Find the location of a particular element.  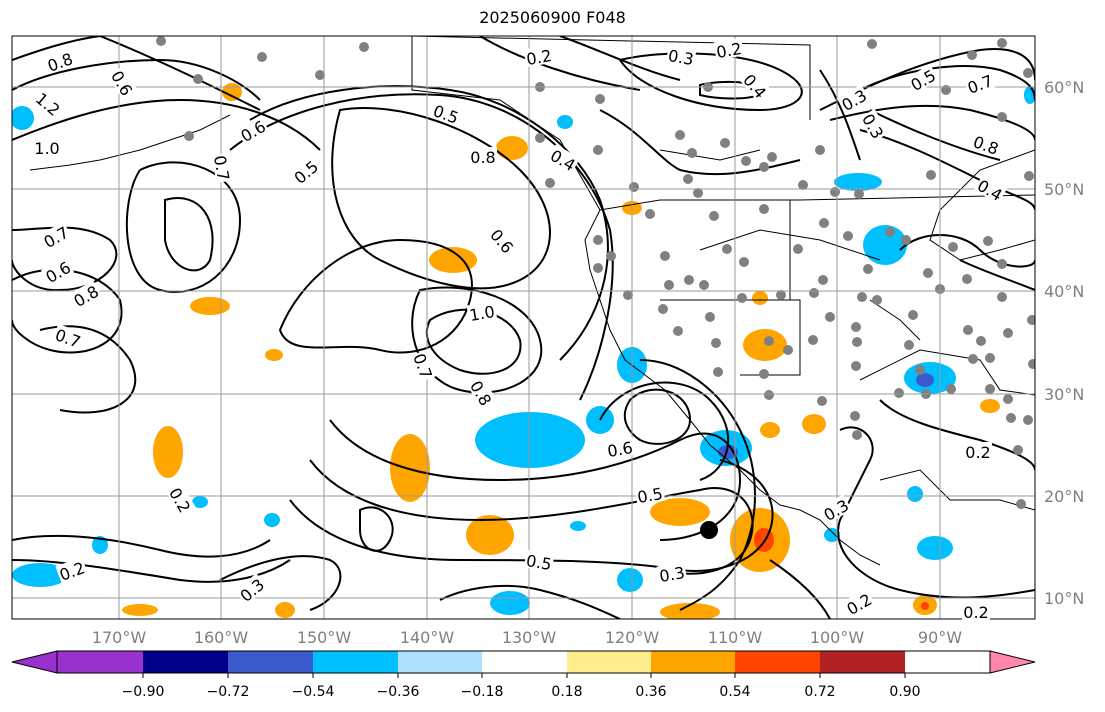

colorbar-extend-max is located at coordinates (1012, 662).